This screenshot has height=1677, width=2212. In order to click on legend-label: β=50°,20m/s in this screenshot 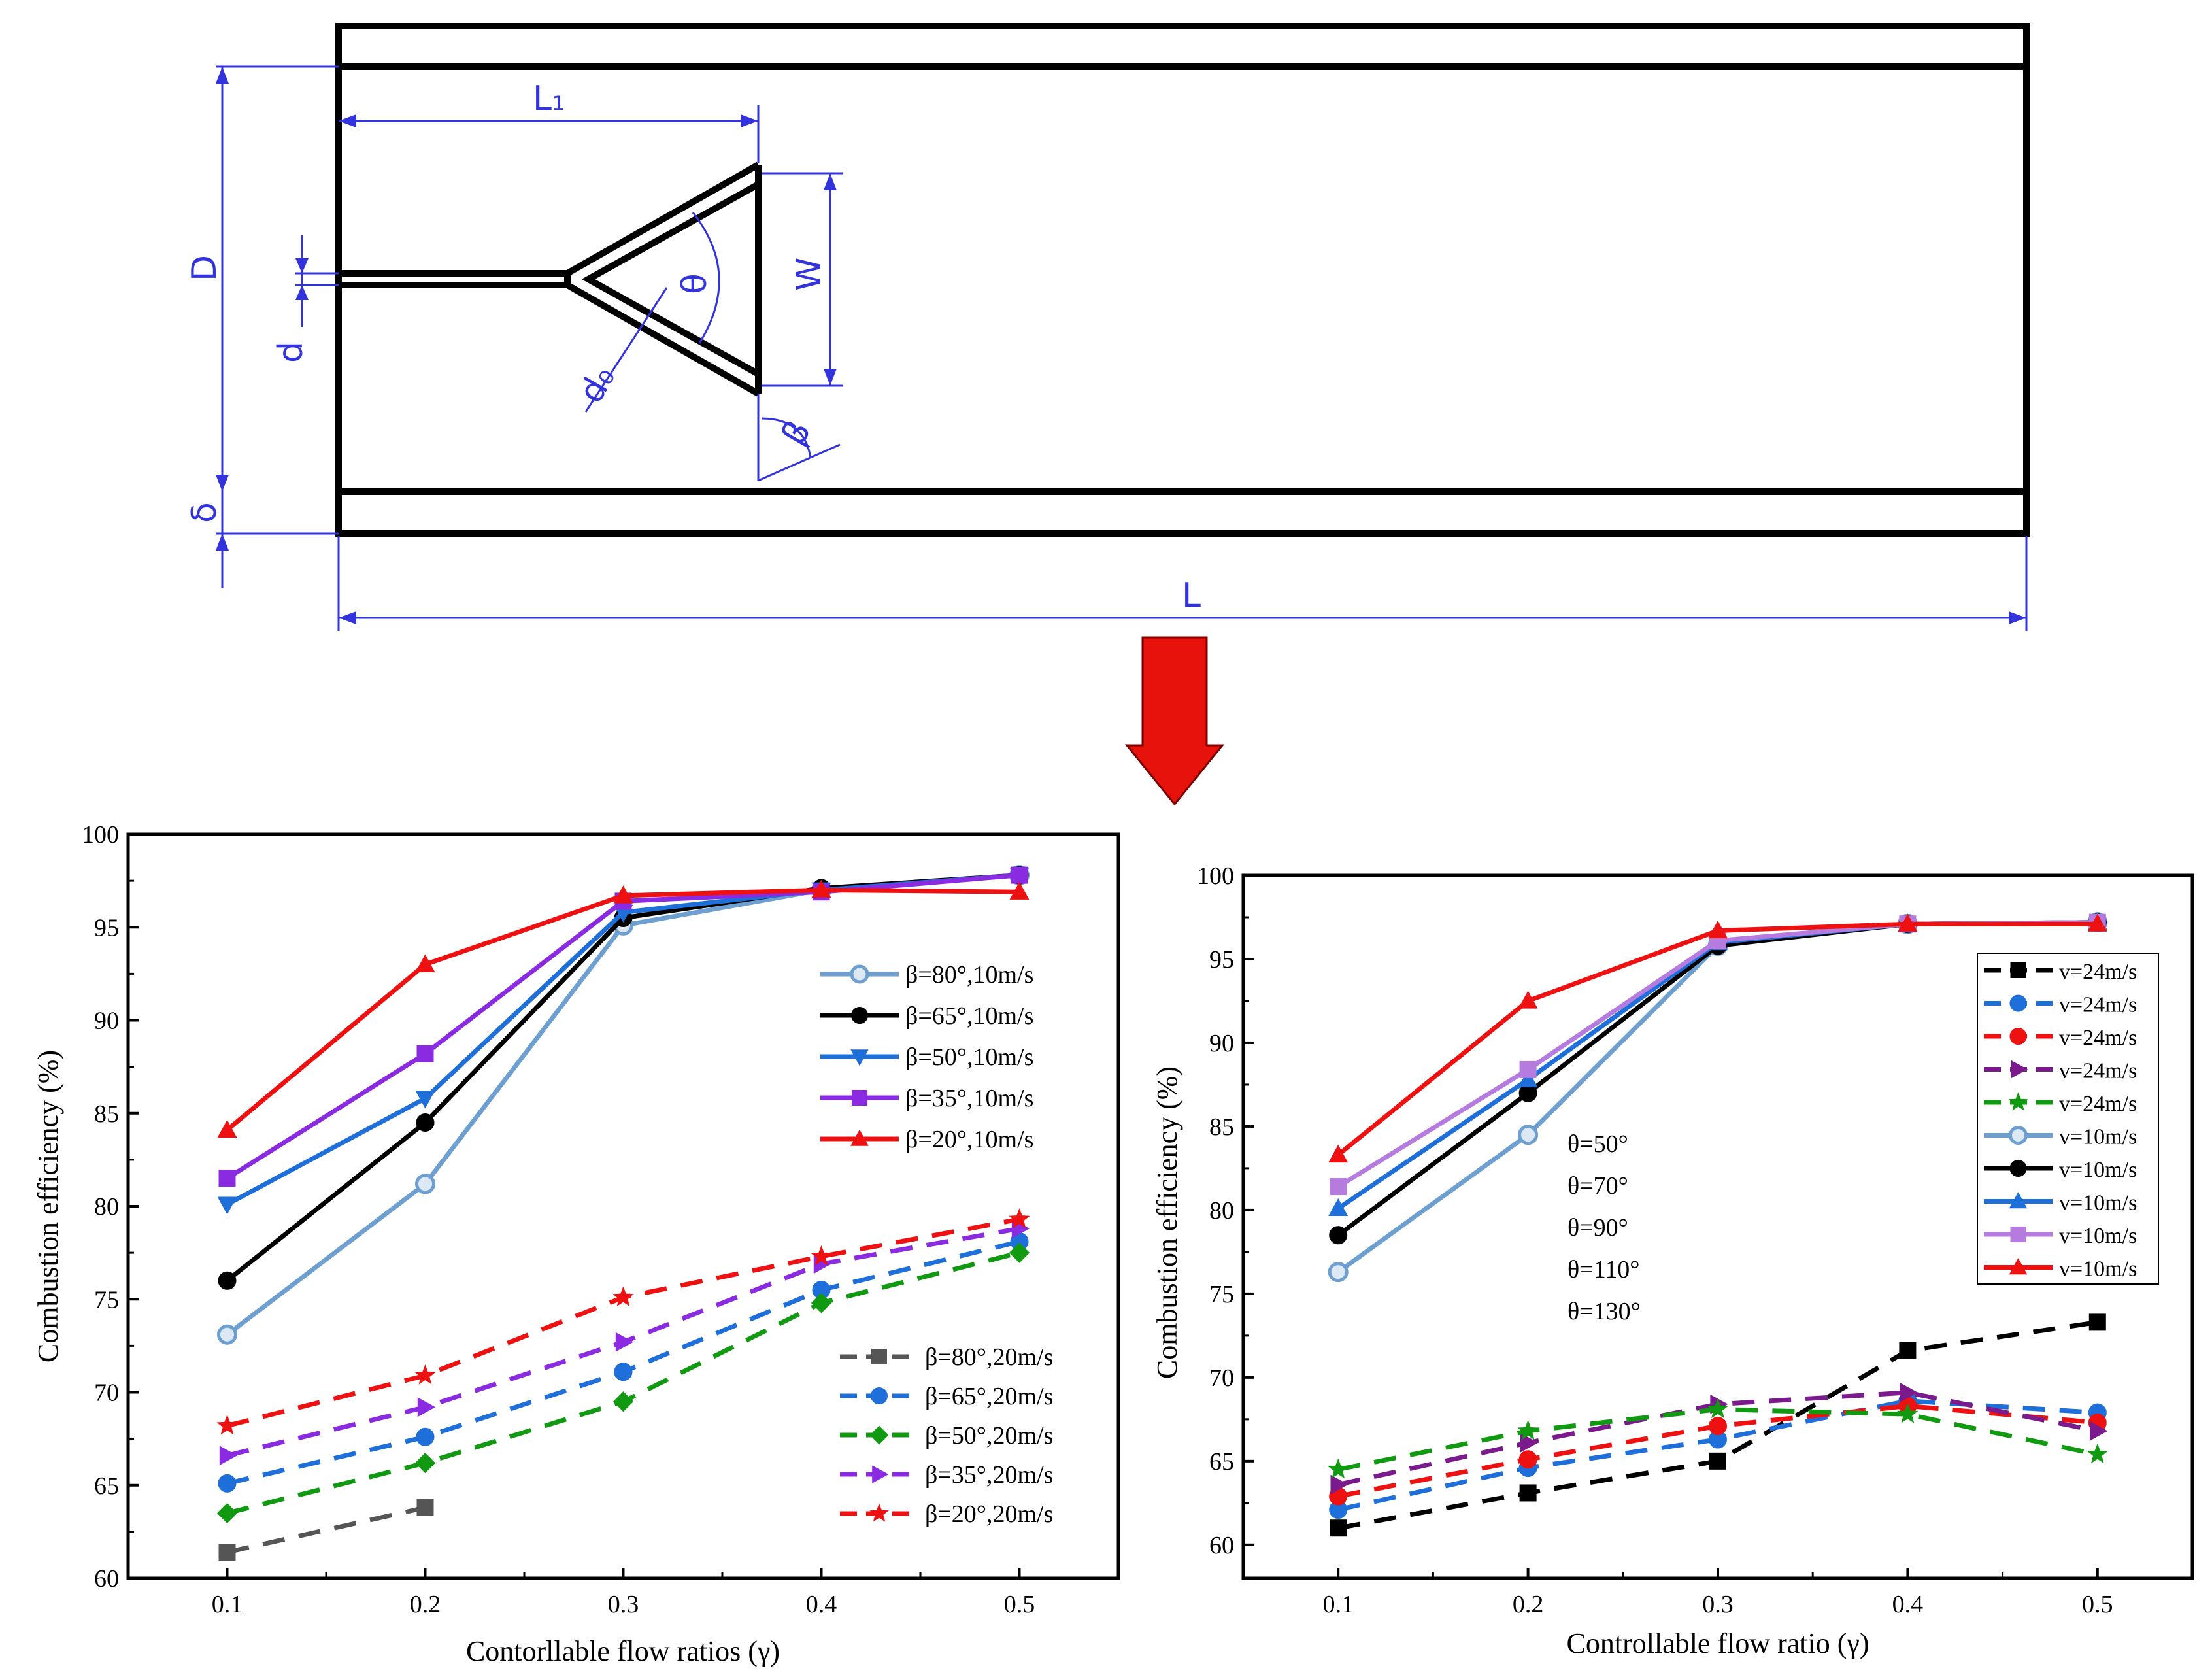, I will do `click(989, 1435)`.